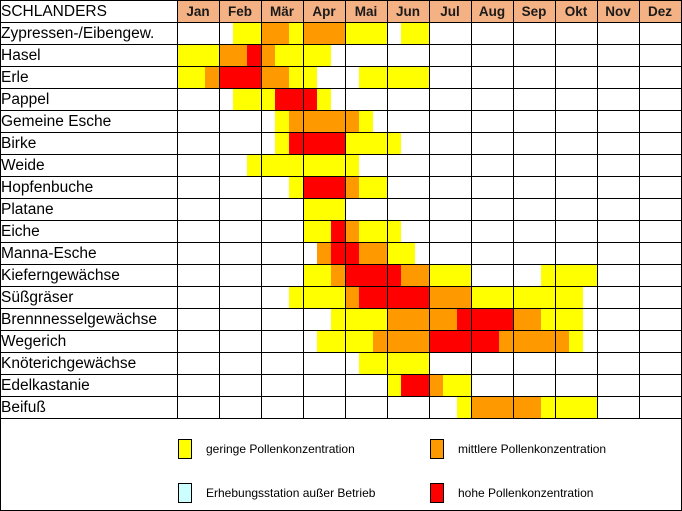 The width and height of the screenshot is (682, 511). What do you see at coordinates (89, 12) in the screenshot?
I see `station-name: SCHLANDERS` at bounding box center [89, 12].